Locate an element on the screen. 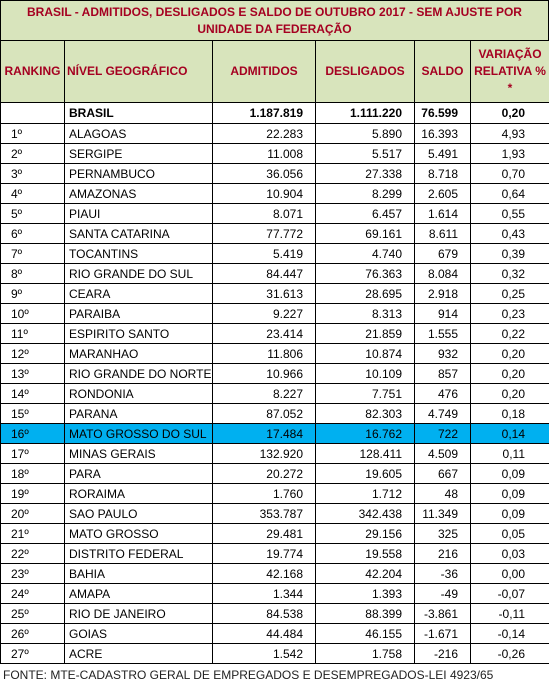  cell: -0,26 is located at coordinates (509, 653).